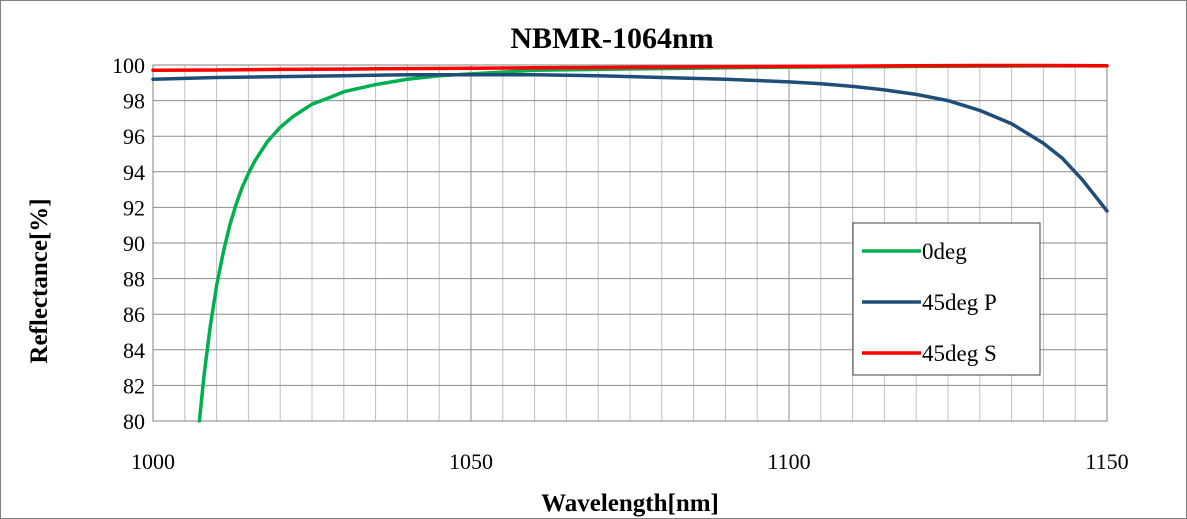  What do you see at coordinates (128, 65) in the screenshot?
I see `y-tick-label: 100` at bounding box center [128, 65].